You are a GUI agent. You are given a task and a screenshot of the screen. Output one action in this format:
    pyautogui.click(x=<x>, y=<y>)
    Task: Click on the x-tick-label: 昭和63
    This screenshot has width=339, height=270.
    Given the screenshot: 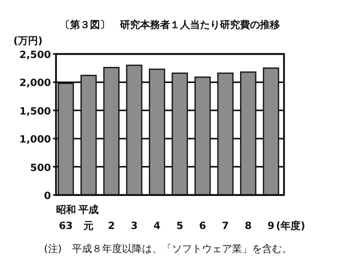 What is the action you would take?
    pyautogui.click(x=66, y=218)
    